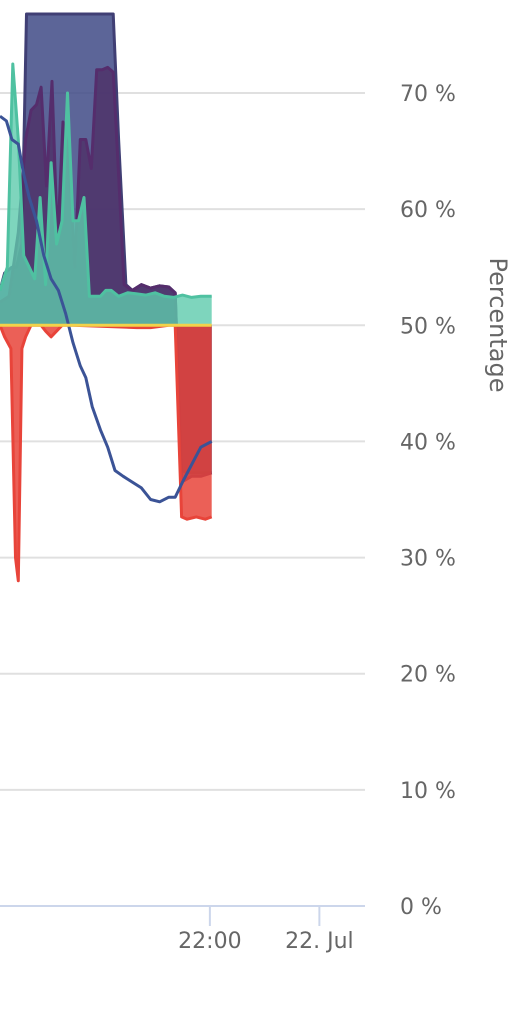  I want to click on y-tick-label: 70 %, so click(428, 94).